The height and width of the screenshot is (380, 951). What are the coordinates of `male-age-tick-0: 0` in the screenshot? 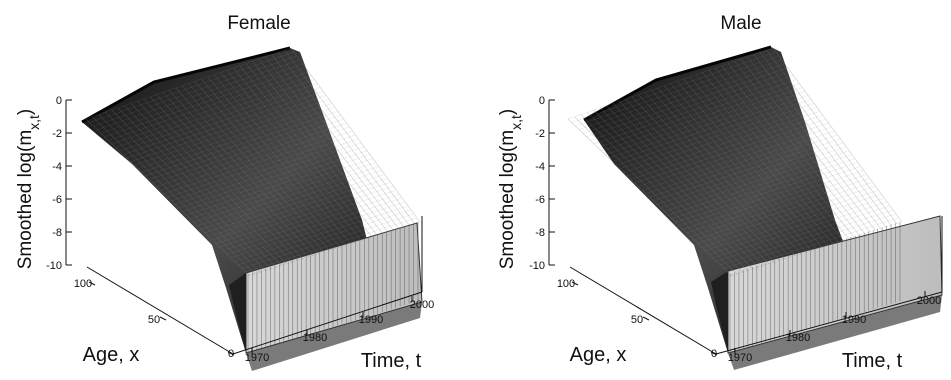 It's located at (714, 354).